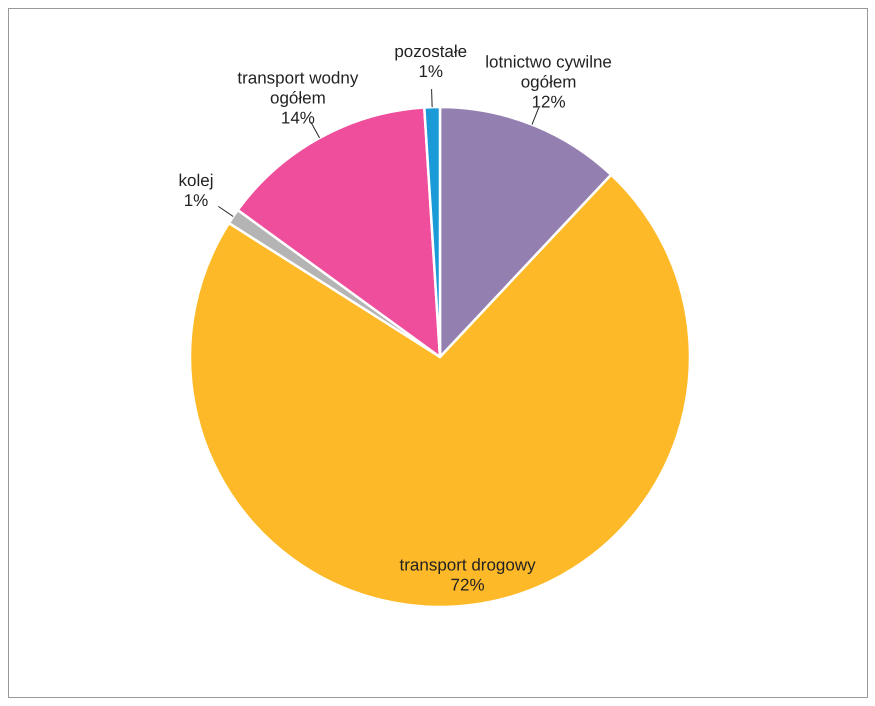 Image resolution: width=875 pixels, height=706 pixels. Describe the element at coordinates (549, 102) in the screenshot. I see `data-label: 12%` at that location.